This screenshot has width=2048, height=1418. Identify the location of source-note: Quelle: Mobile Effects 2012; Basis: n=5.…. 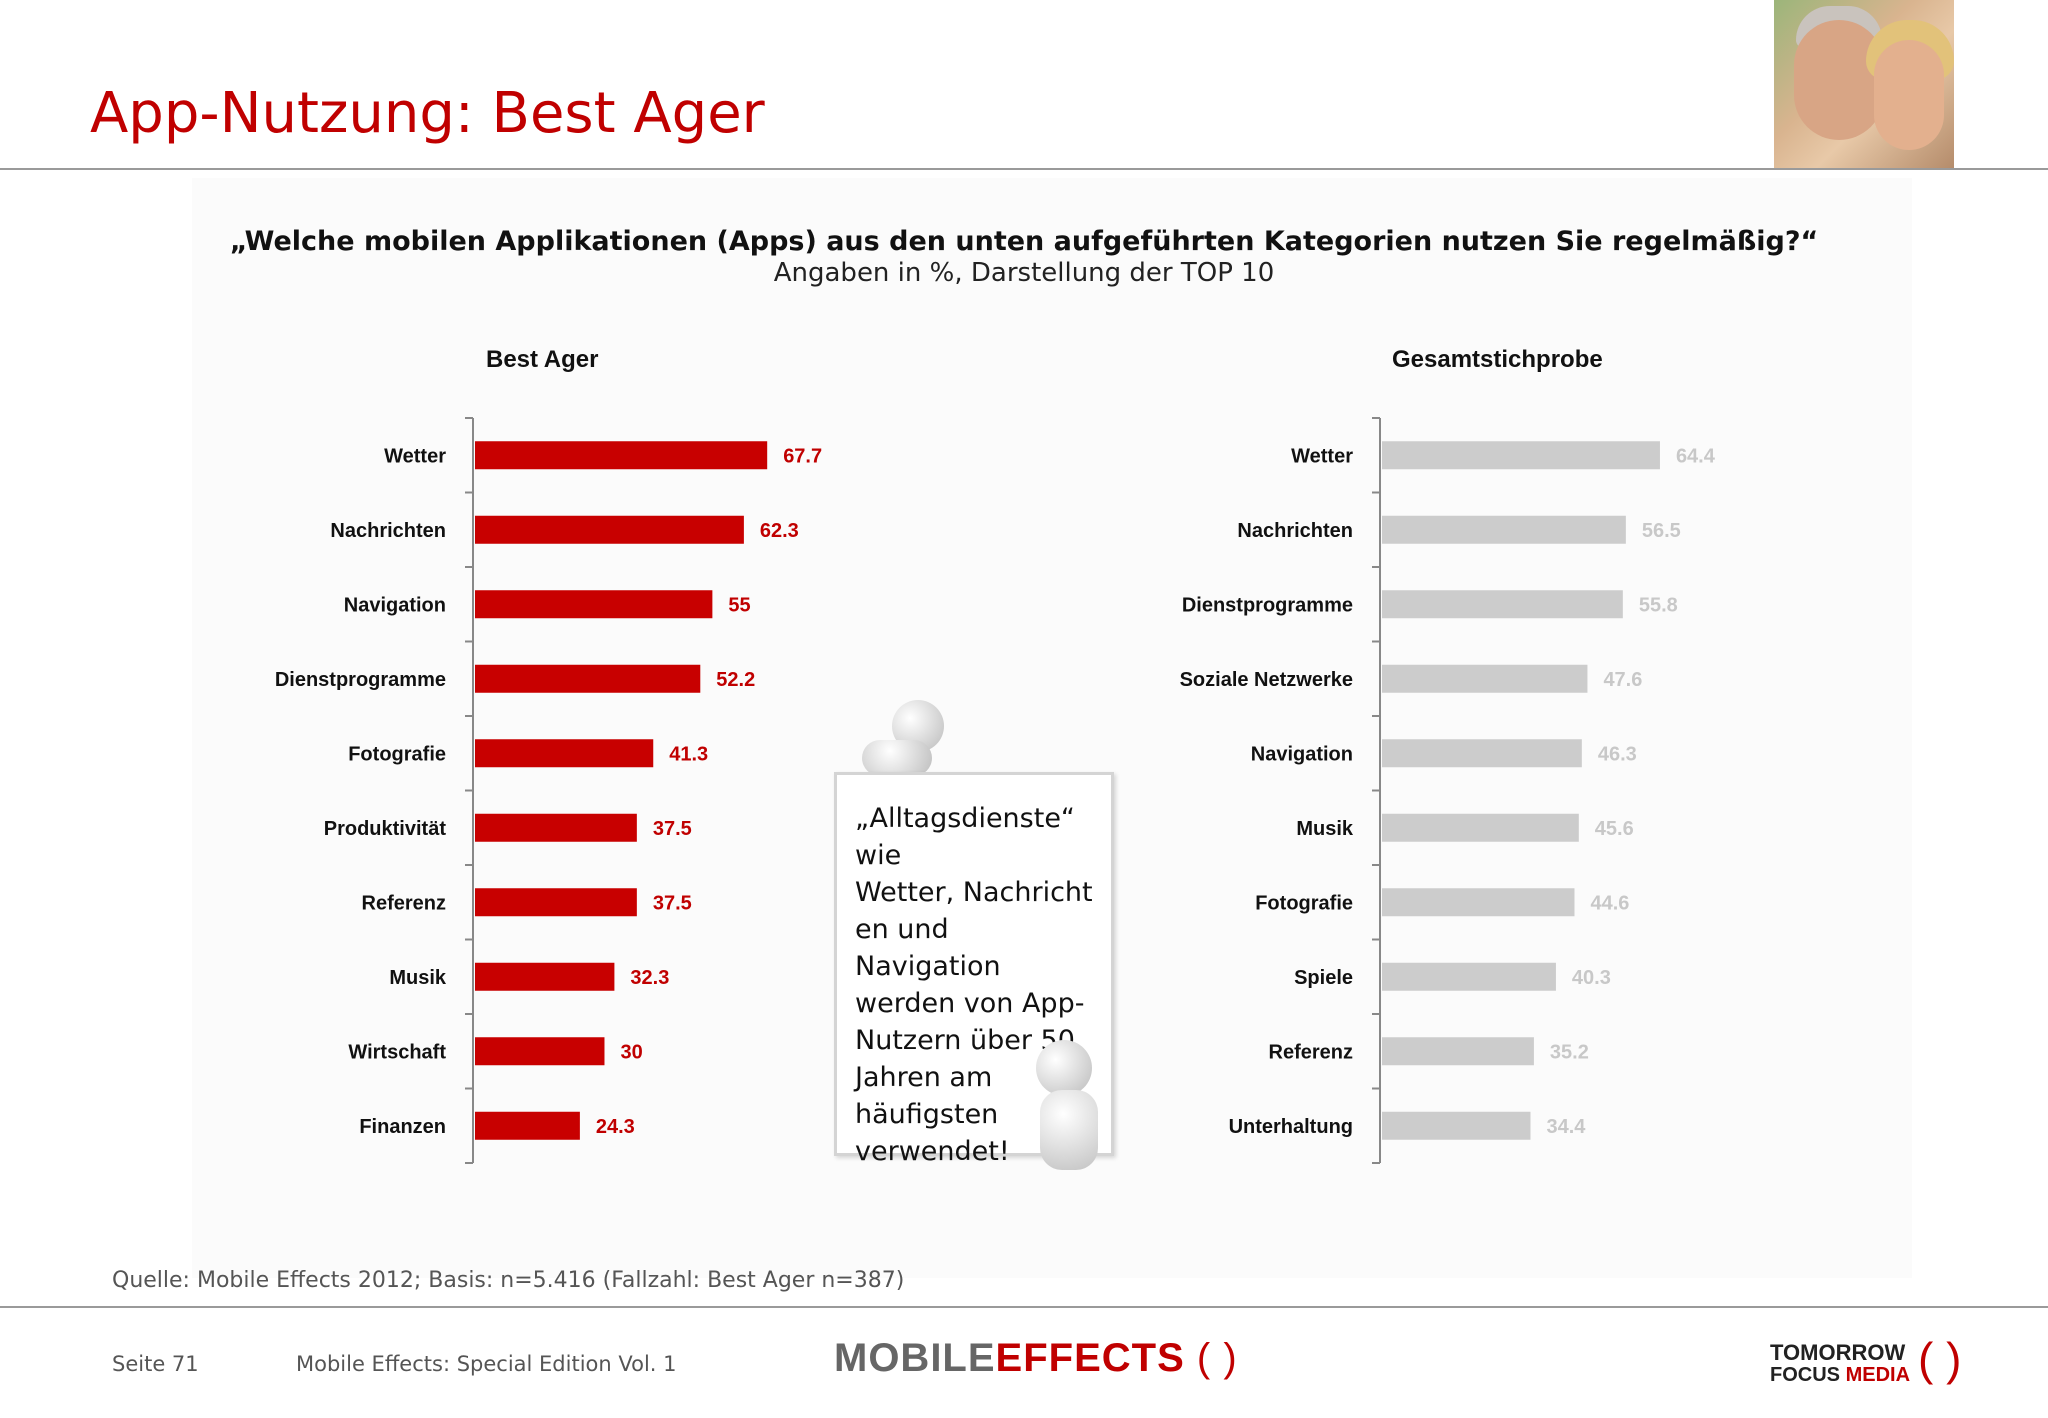
(508, 1280).